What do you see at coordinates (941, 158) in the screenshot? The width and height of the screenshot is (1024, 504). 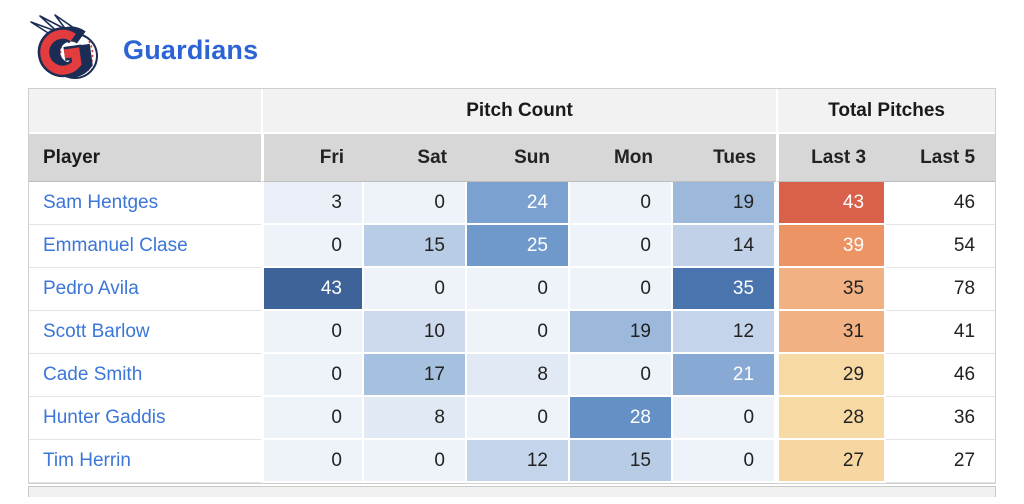 I see `column-header-last-5: Last 5` at bounding box center [941, 158].